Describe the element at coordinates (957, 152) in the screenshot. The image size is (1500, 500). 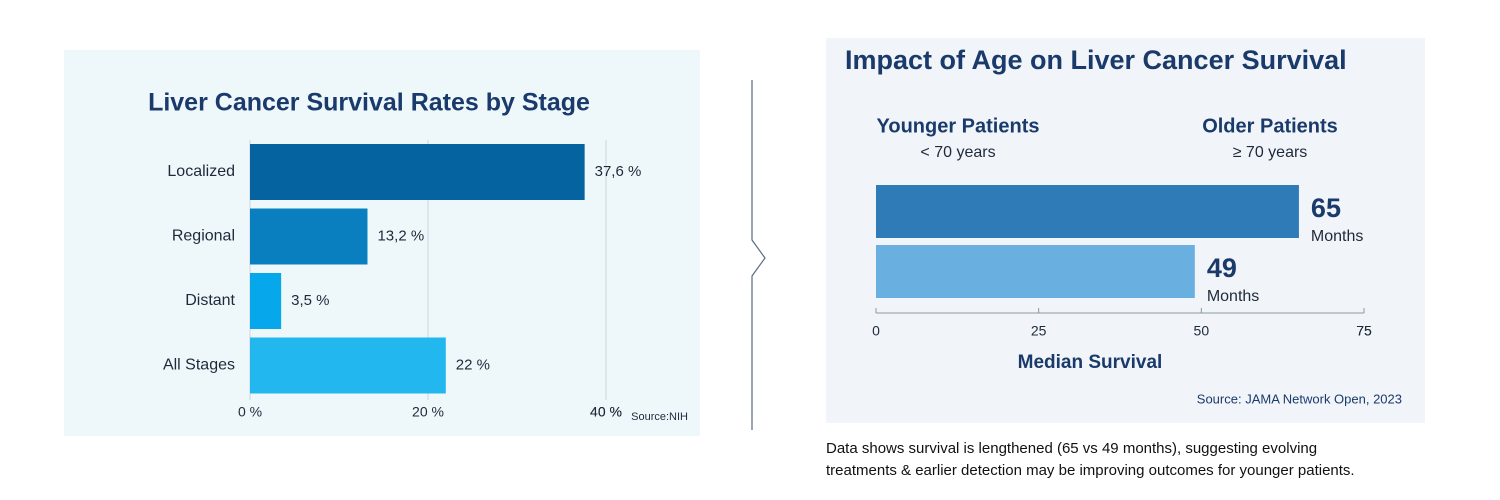
I see `category-subtitle: < 70 years` at that location.